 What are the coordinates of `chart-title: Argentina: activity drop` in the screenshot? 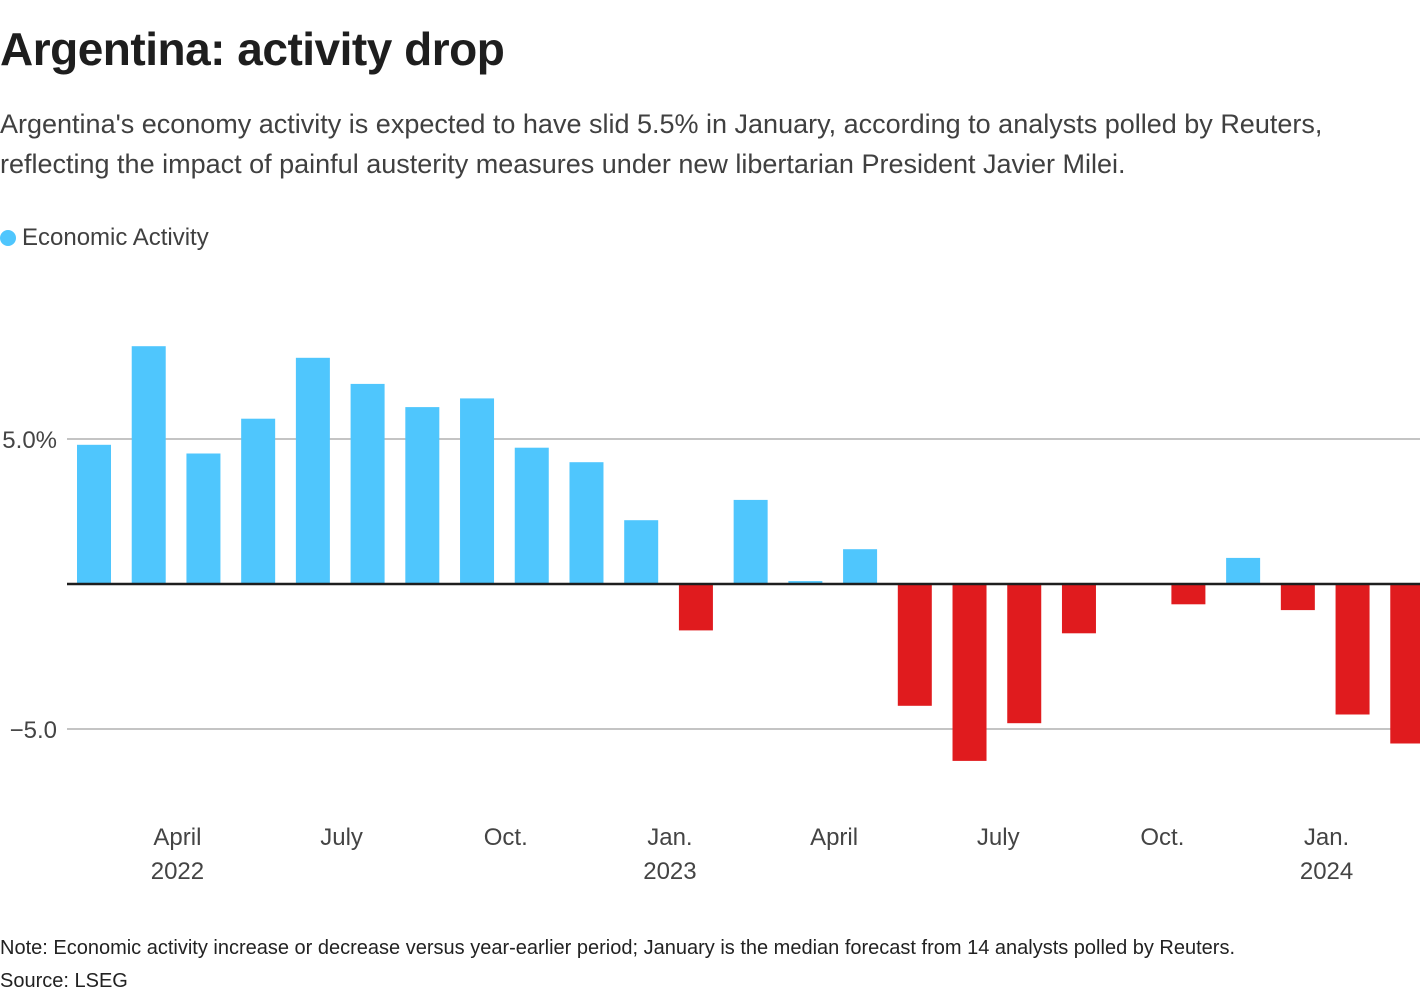 It's located at (252, 49).